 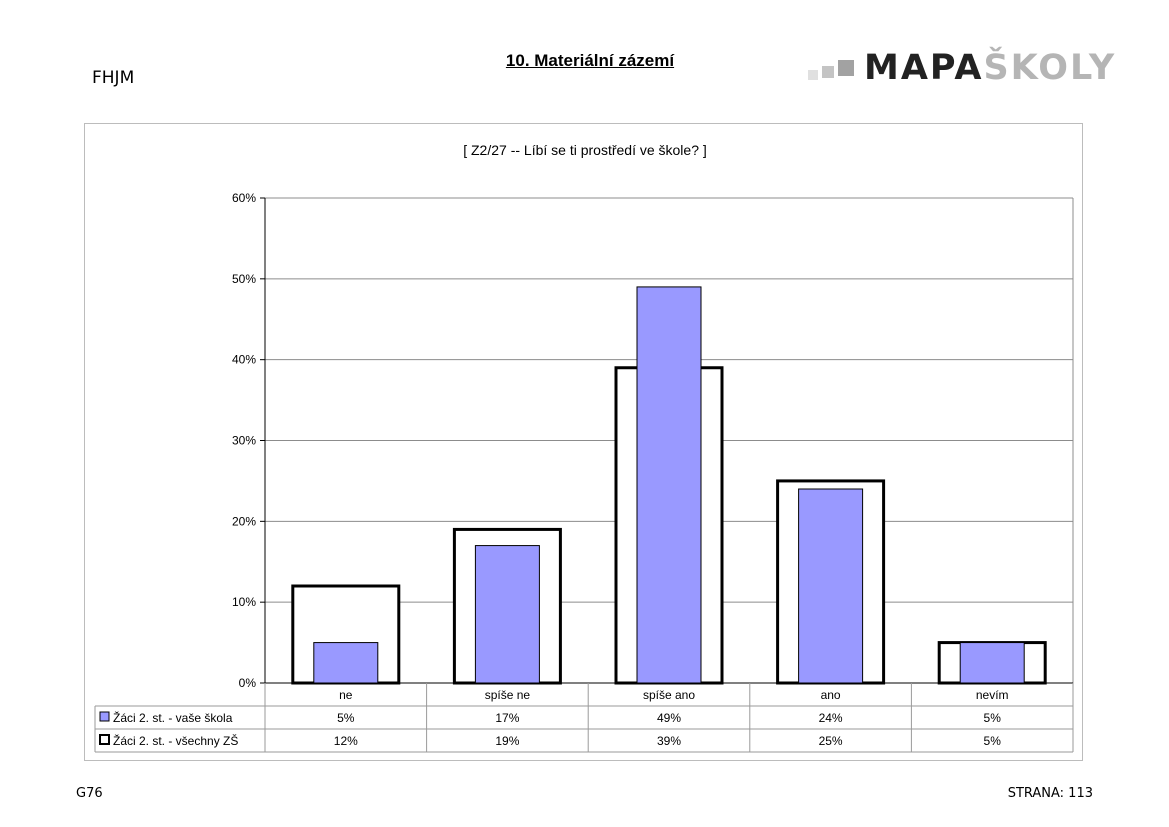 I want to click on data-label-vase-skola: 17%, so click(x=507, y=718).